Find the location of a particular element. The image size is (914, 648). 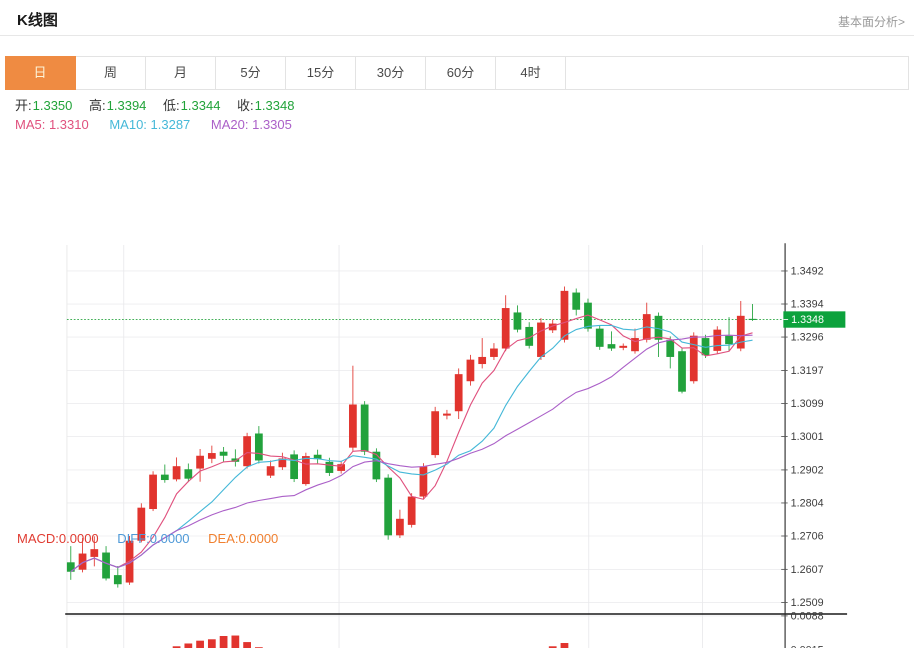

price-tick-label: 1.2706 is located at coordinates (807, 537).